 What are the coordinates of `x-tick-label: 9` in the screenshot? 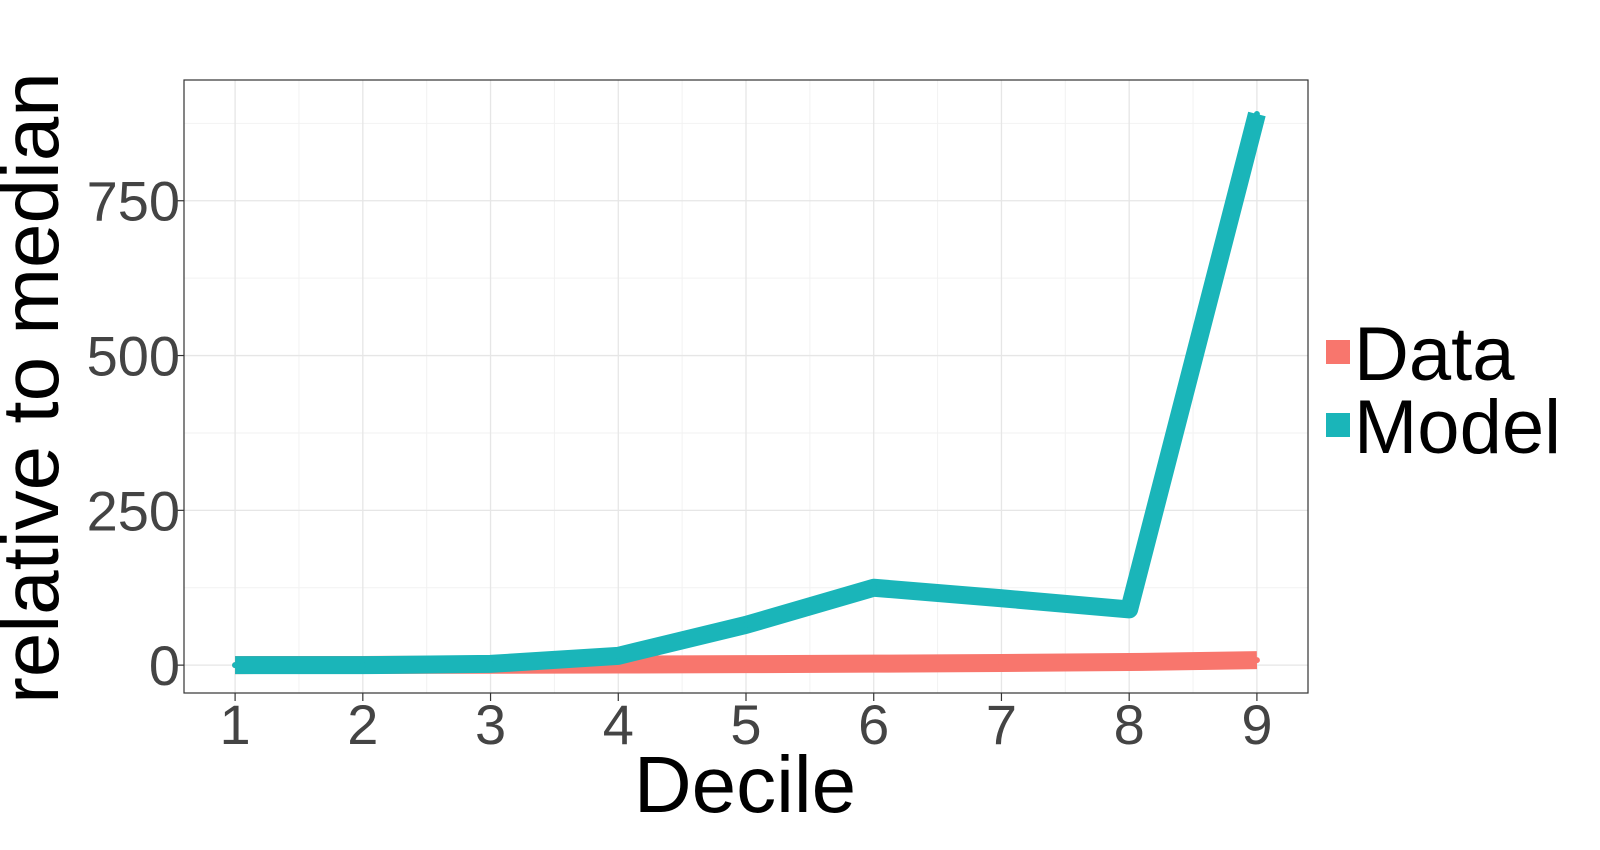 It's located at (1256, 724).